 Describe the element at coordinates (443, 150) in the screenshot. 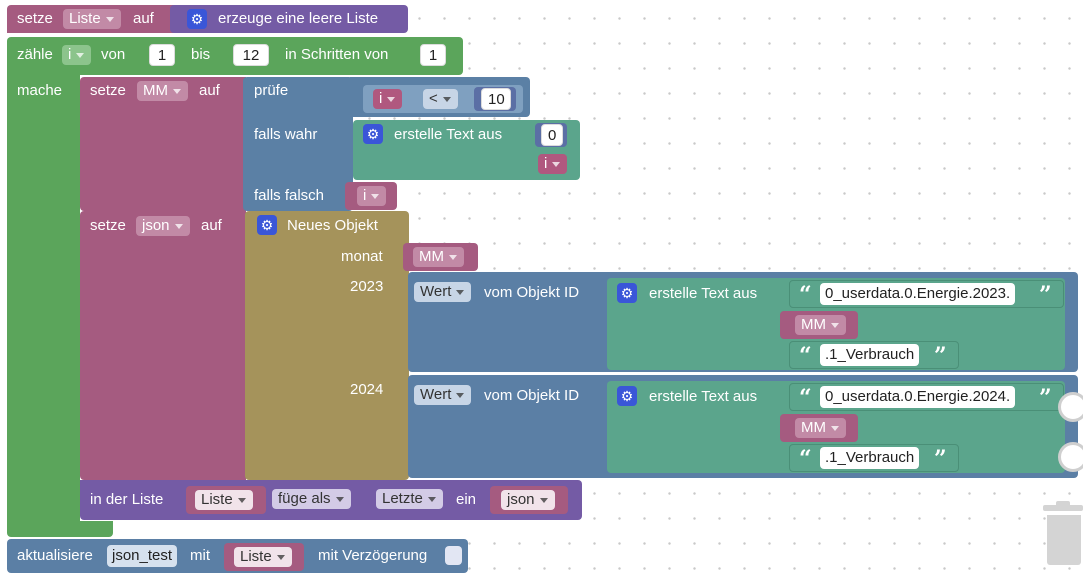

I see `text-join-block` at that location.